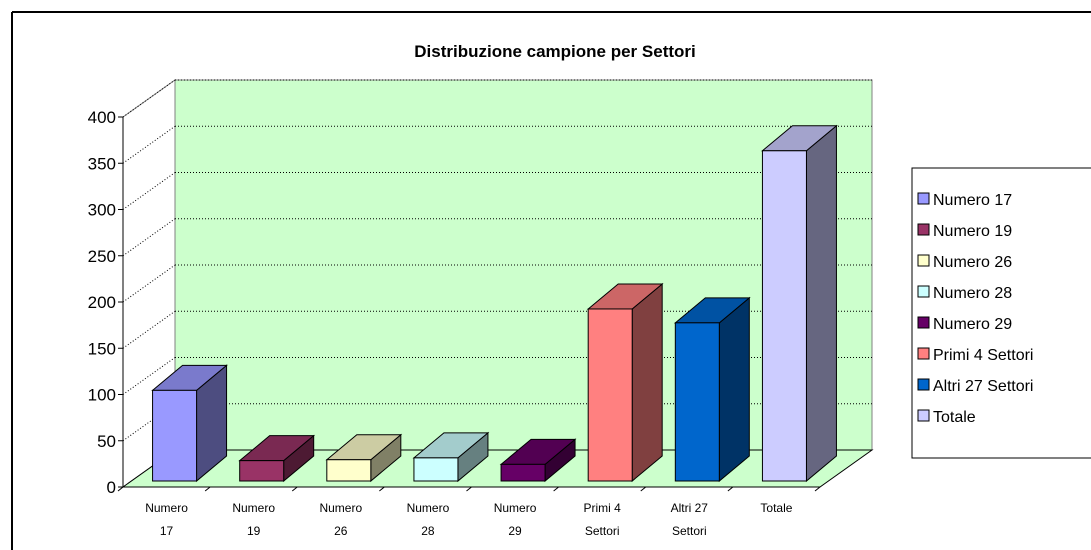 The image size is (1091, 550). Describe the element at coordinates (111, 487) in the screenshot. I see `y-tick-label: 0` at that location.